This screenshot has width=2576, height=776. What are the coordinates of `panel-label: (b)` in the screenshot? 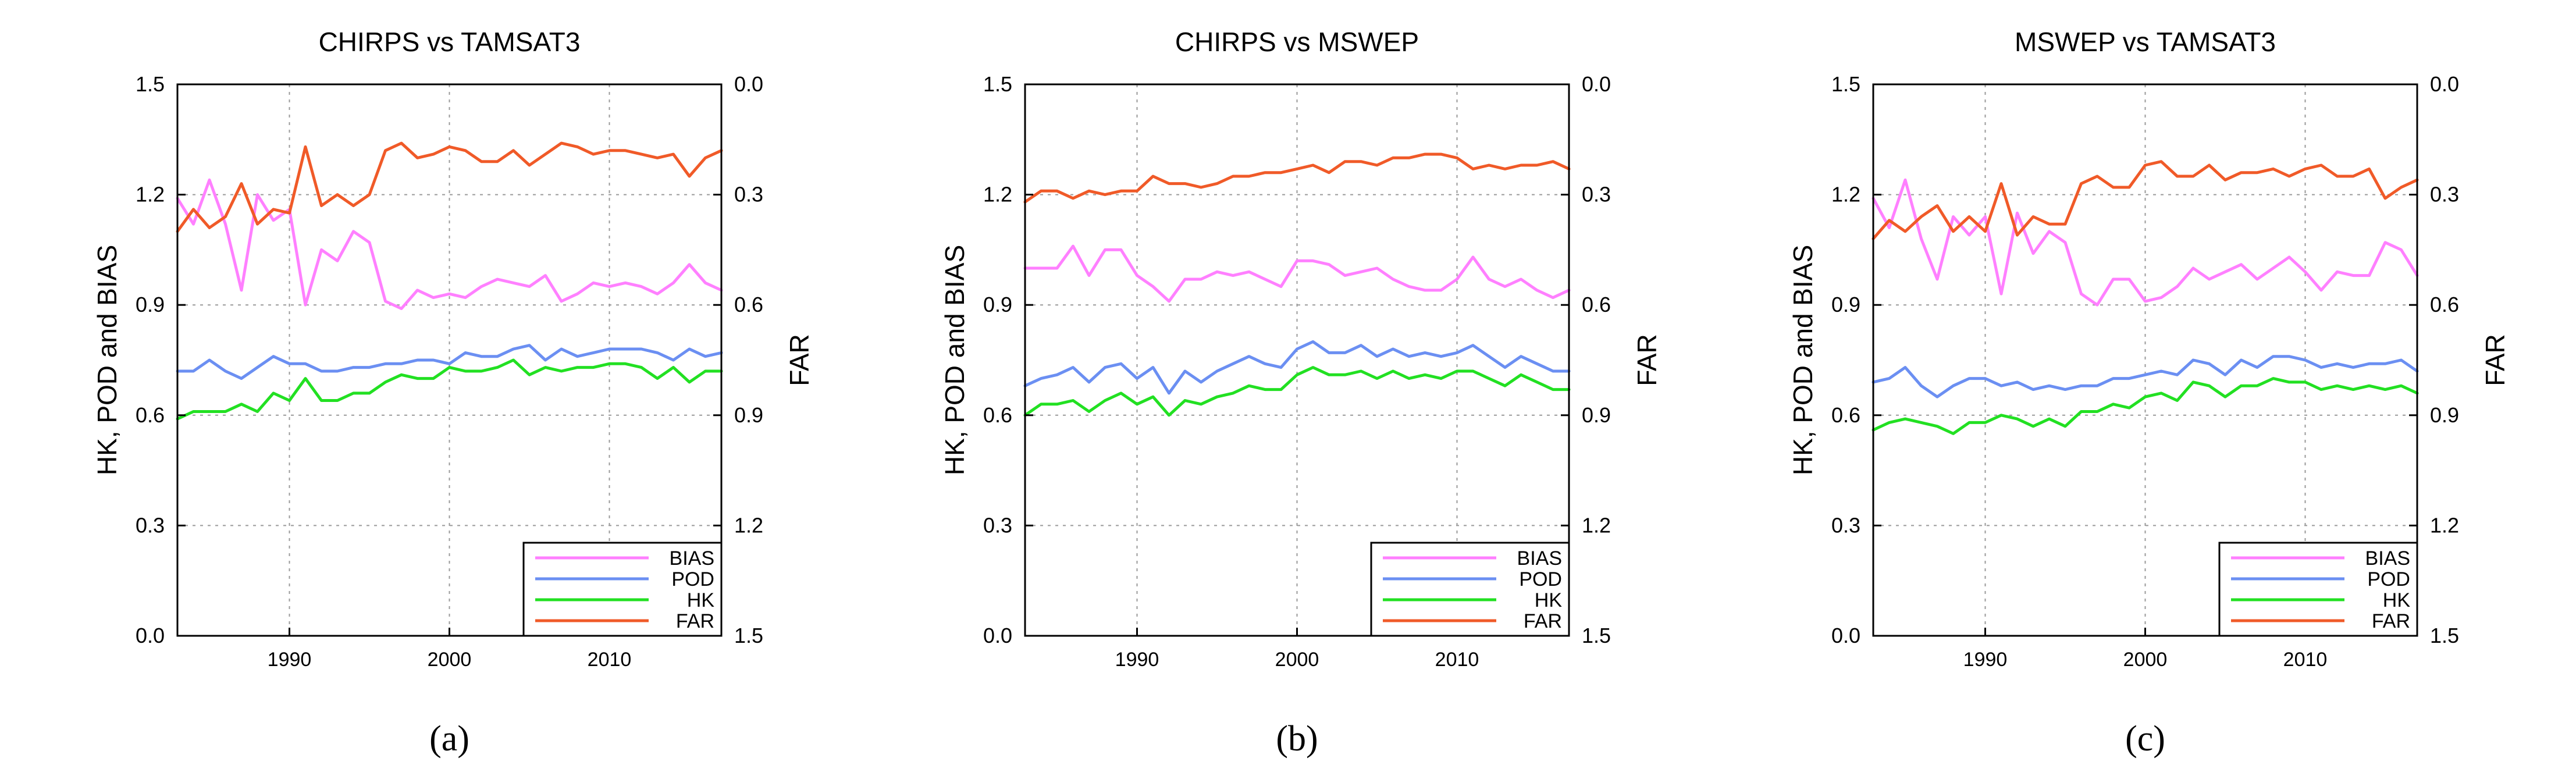 It's located at (1297, 739).